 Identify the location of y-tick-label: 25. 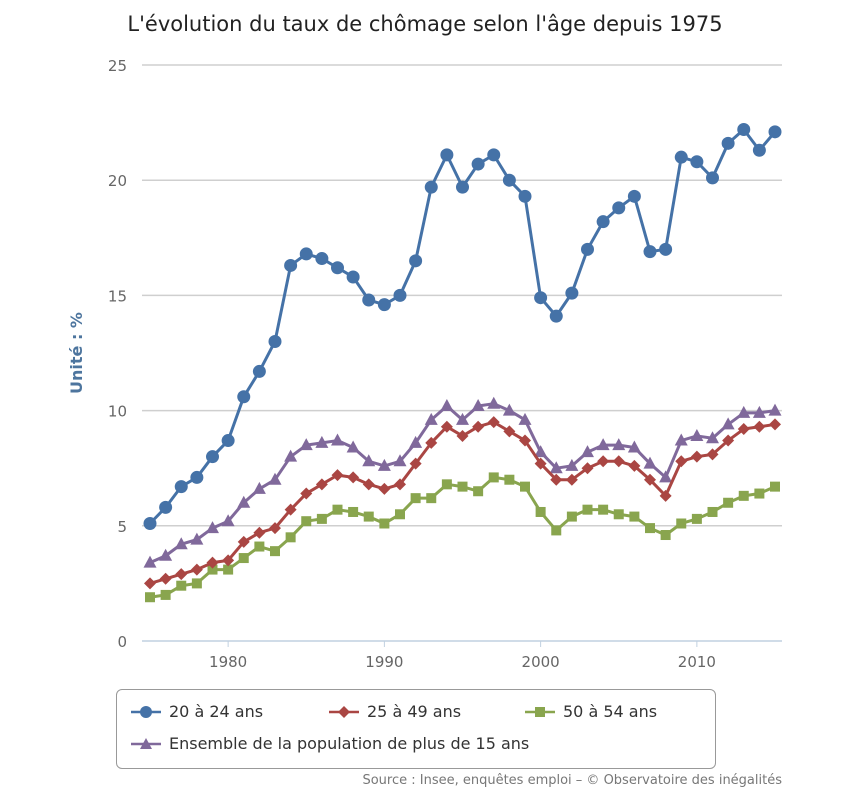
(117, 66).